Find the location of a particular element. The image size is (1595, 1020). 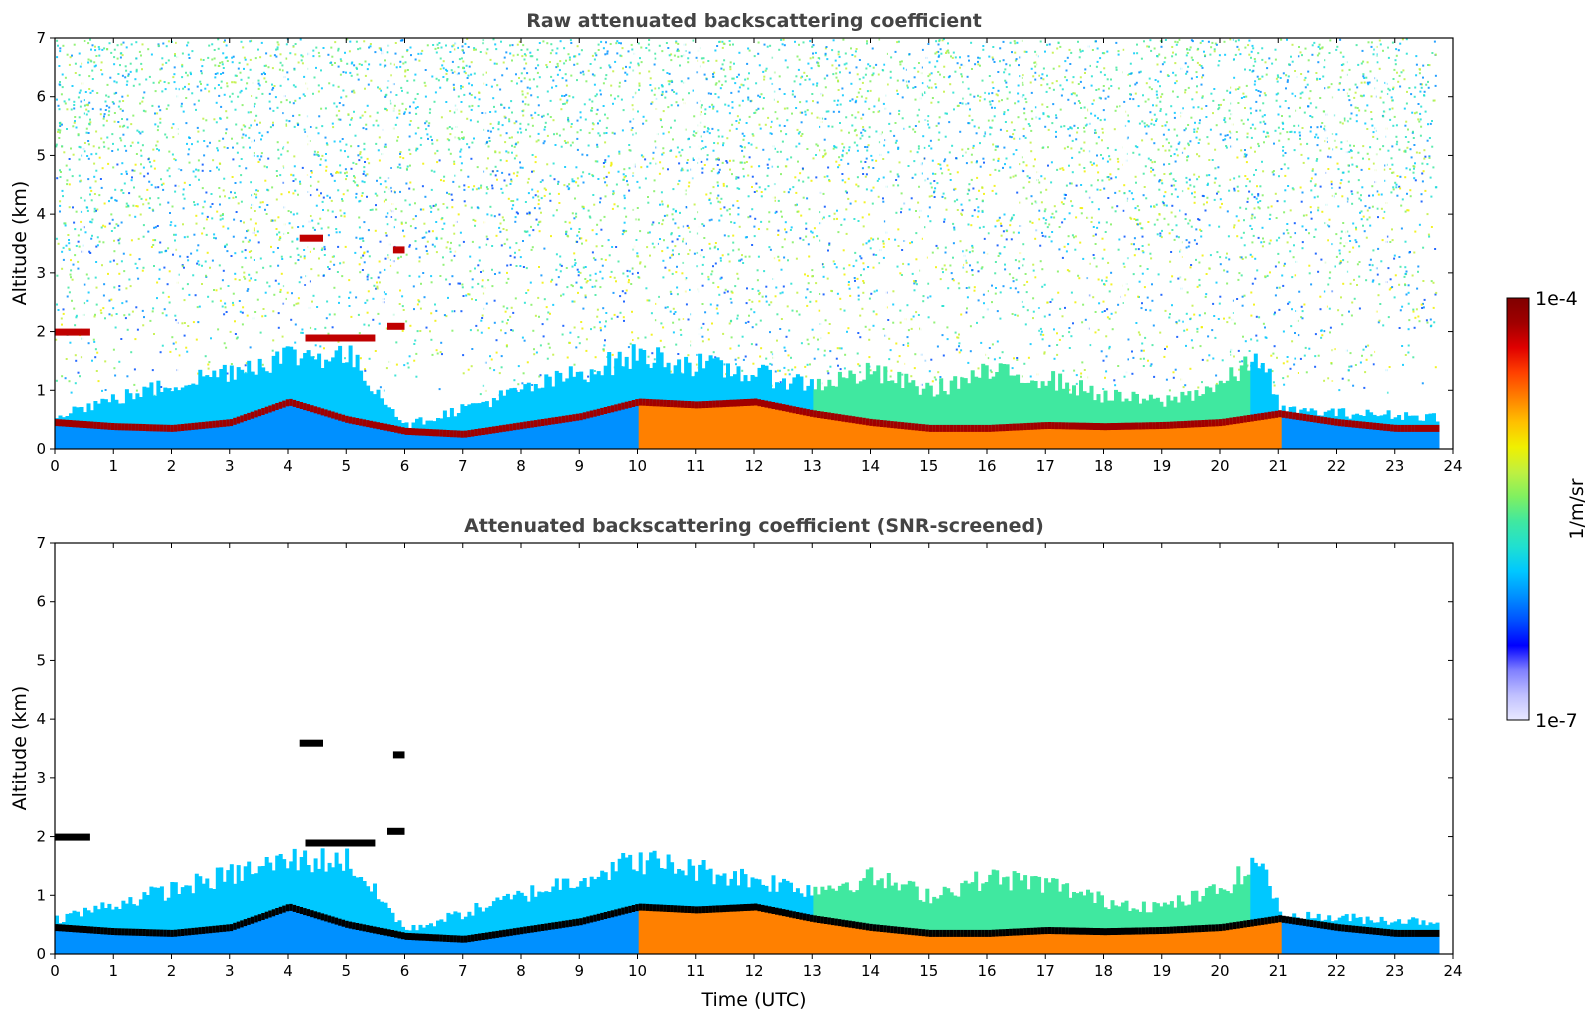

colorbar: 1e-4 1e-7 1/m/sr is located at coordinates (1547, 510).